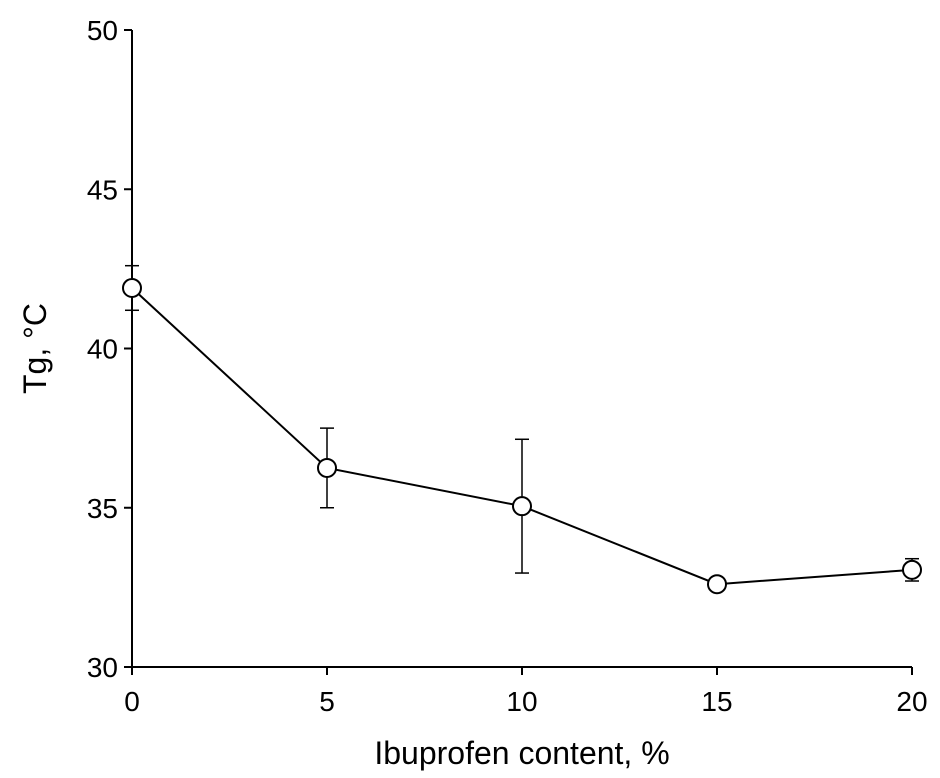 The image size is (940, 778). I want to click on y-tick-label: 35, so click(102, 508).